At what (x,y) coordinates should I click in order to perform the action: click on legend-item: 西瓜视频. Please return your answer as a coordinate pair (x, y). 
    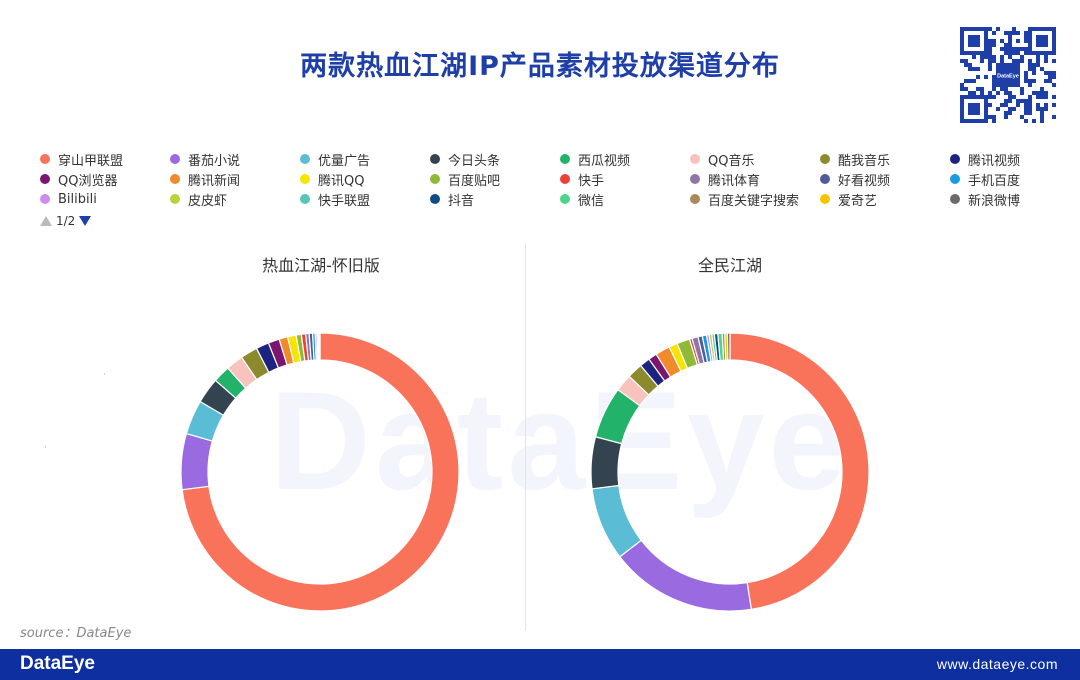
    Looking at the image, I should click on (595, 159).